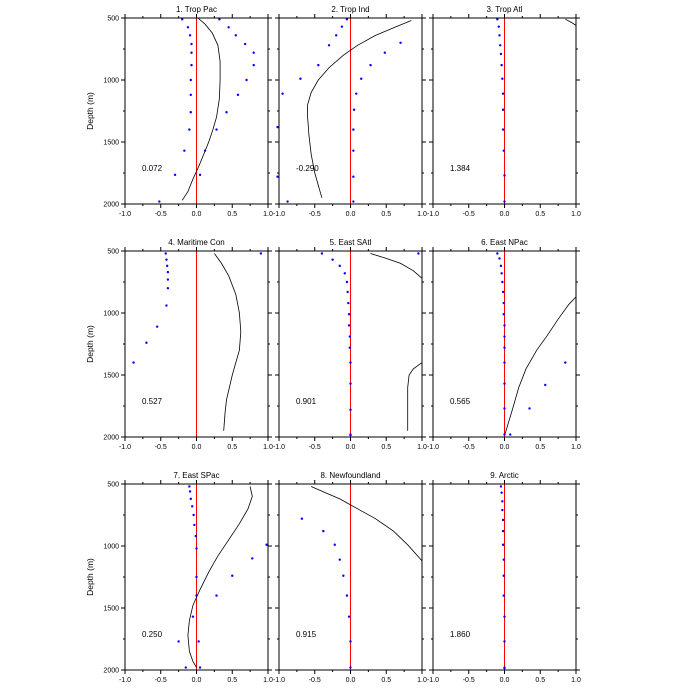  Describe the element at coordinates (113, 252) in the screenshot. I see `y-tick-label: 500` at that location.